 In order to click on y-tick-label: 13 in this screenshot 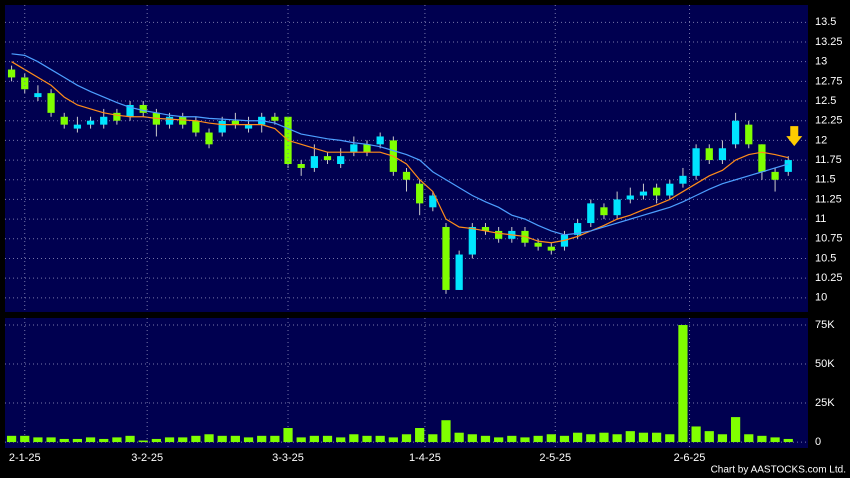, I will do `click(821, 62)`.